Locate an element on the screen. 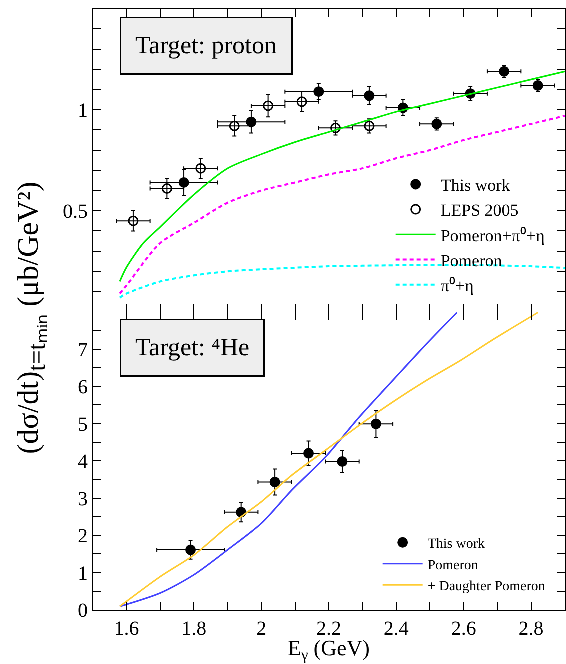 This screenshot has width=566, height=664. x-tick-label: 2.6 is located at coordinates (463, 629).